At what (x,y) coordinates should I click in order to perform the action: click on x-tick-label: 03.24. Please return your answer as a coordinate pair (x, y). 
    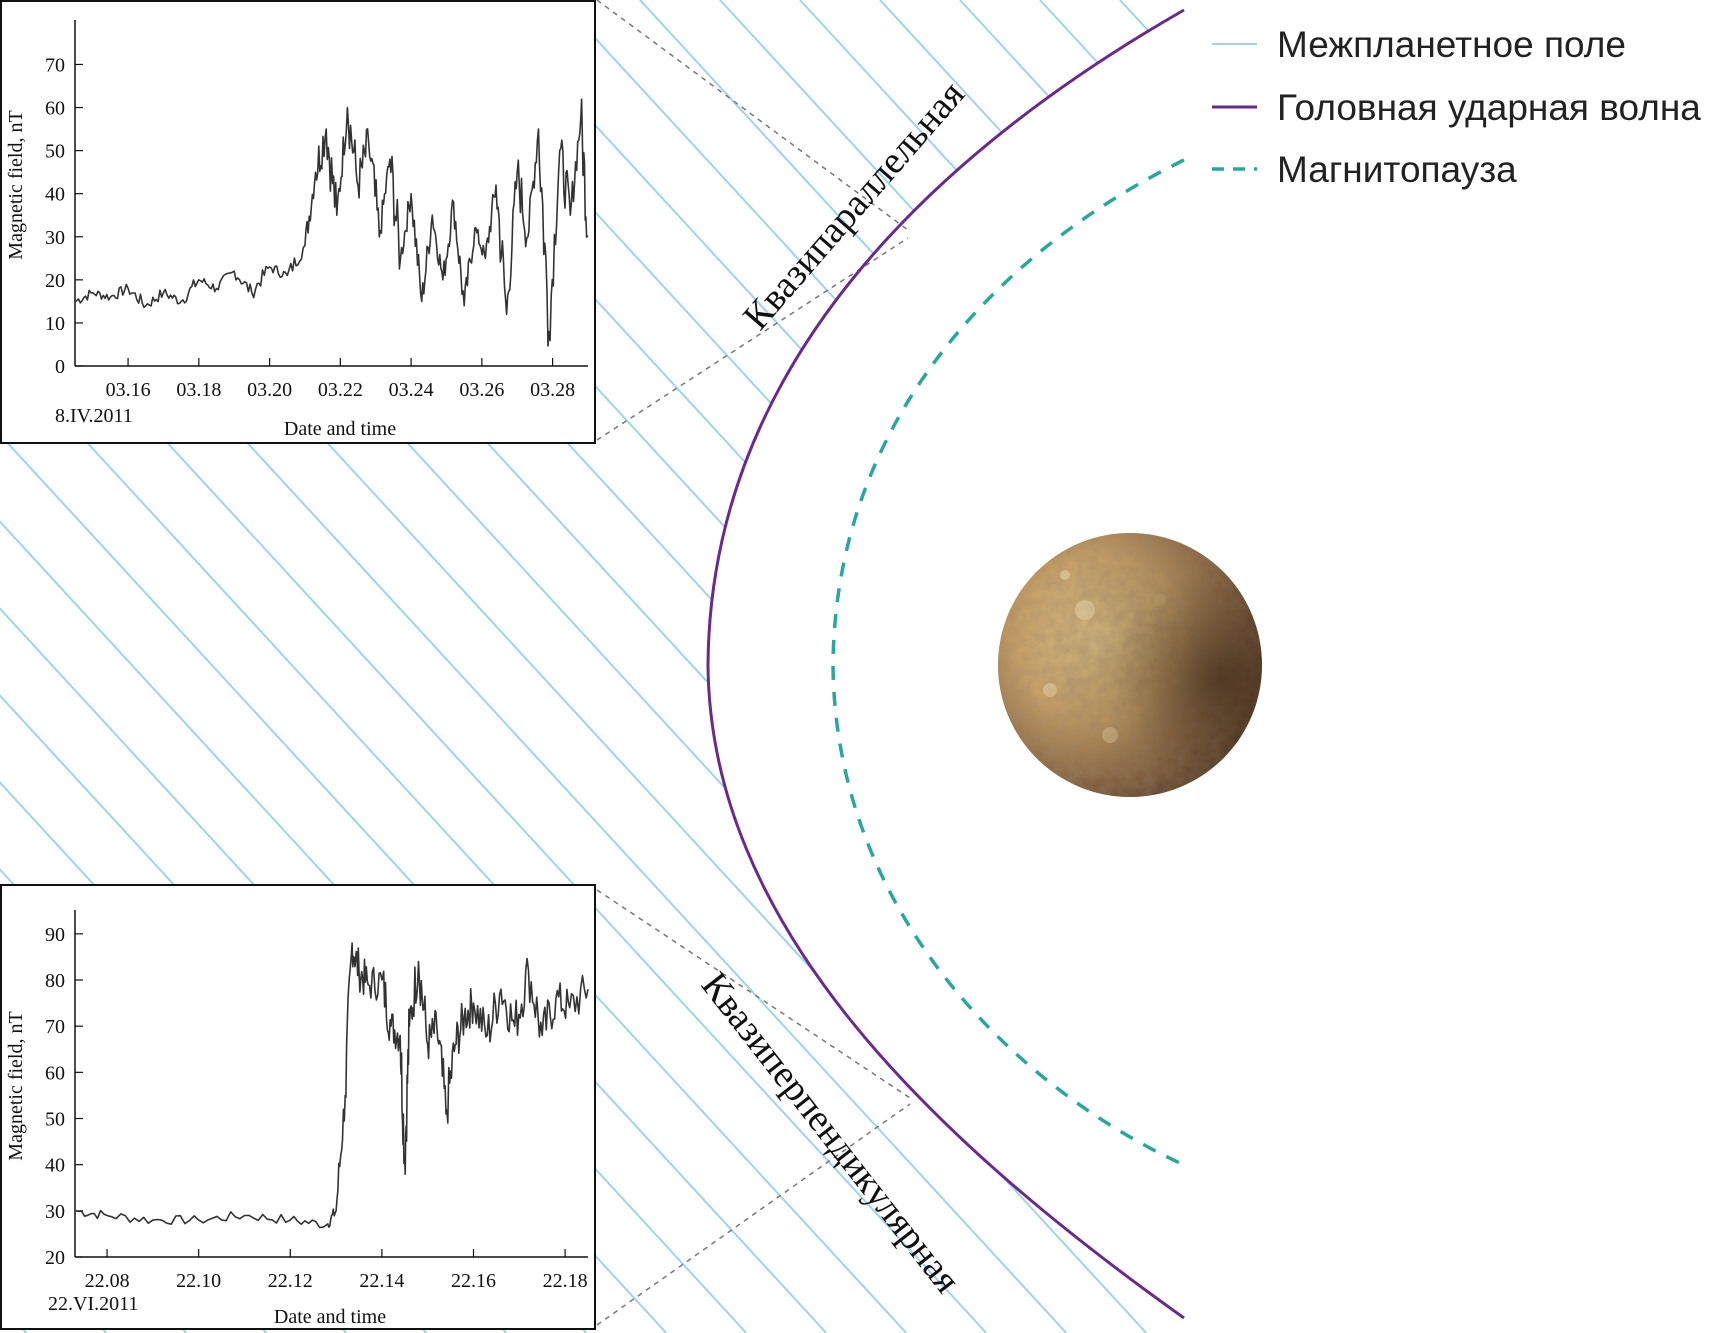
    Looking at the image, I should click on (411, 390).